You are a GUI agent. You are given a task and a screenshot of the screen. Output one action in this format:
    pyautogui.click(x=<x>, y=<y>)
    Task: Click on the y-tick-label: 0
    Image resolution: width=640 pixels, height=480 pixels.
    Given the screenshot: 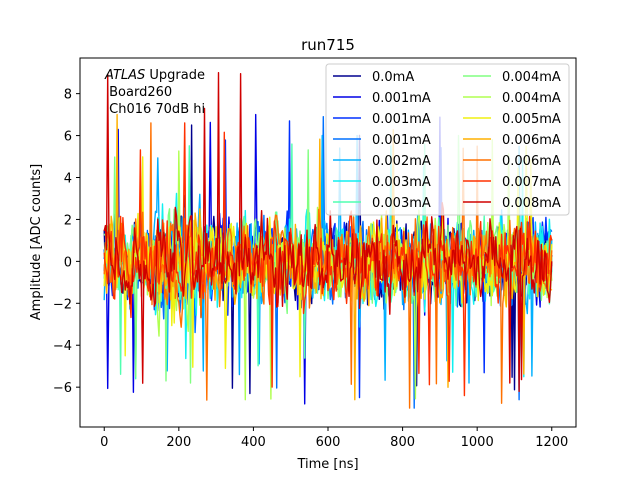 What is the action you would take?
    pyautogui.click(x=68, y=262)
    